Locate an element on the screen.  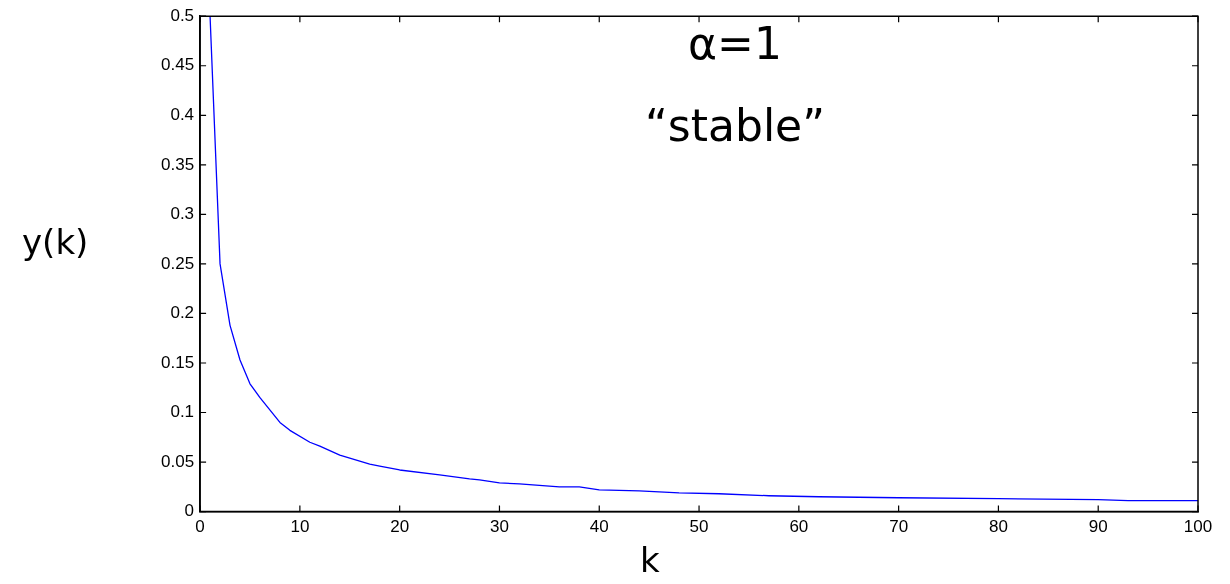
x-tick-label: 10 is located at coordinates (300, 527).